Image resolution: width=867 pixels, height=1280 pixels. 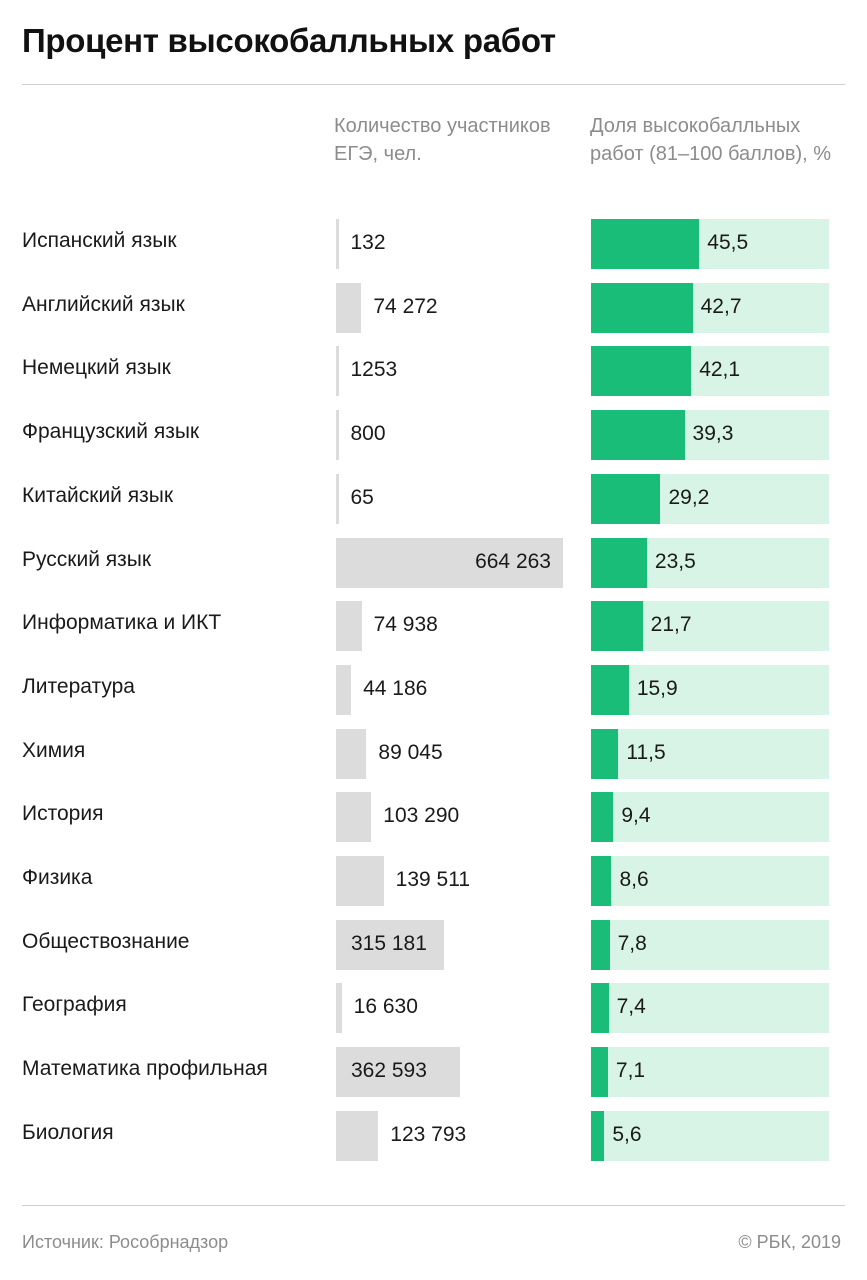 What do you see at coordinates (395, 688) in the screenshot?
I see `count-value-label: 44 186` at bounding box center [395, 688].